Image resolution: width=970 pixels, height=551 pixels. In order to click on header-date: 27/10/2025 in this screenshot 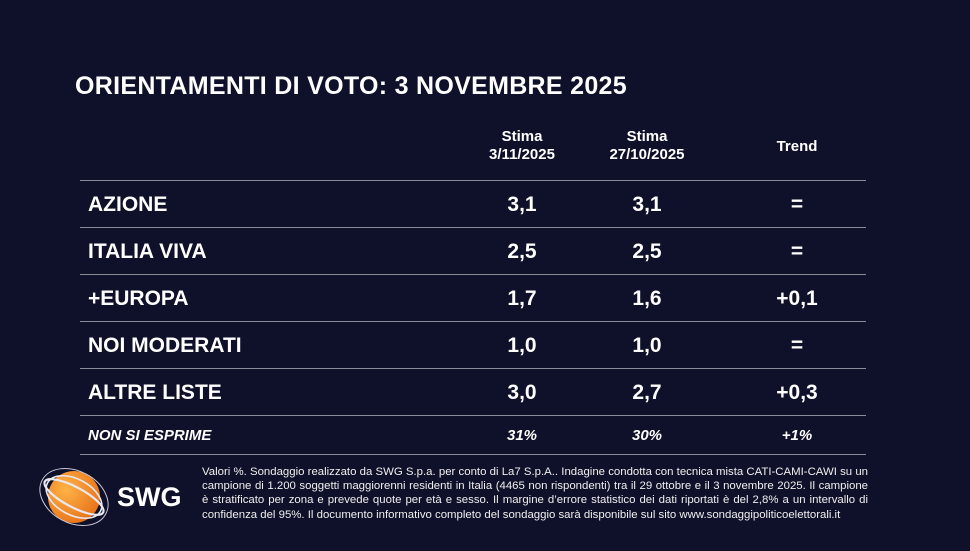, I will do `click(647, 154)`.